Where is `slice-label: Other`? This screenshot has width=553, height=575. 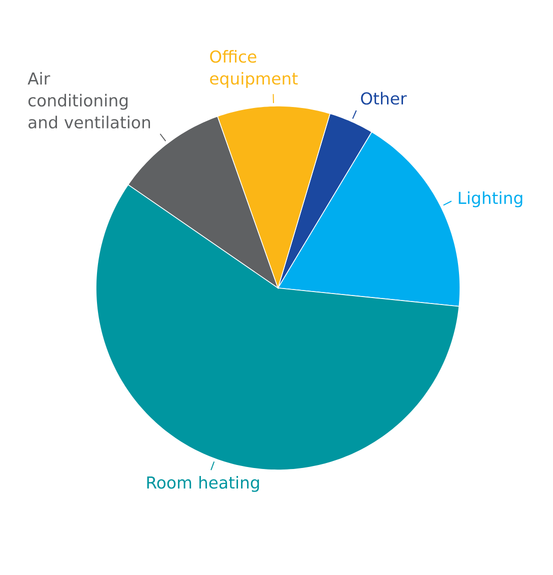 slice-label: Other is located at coordinates (384, 98).